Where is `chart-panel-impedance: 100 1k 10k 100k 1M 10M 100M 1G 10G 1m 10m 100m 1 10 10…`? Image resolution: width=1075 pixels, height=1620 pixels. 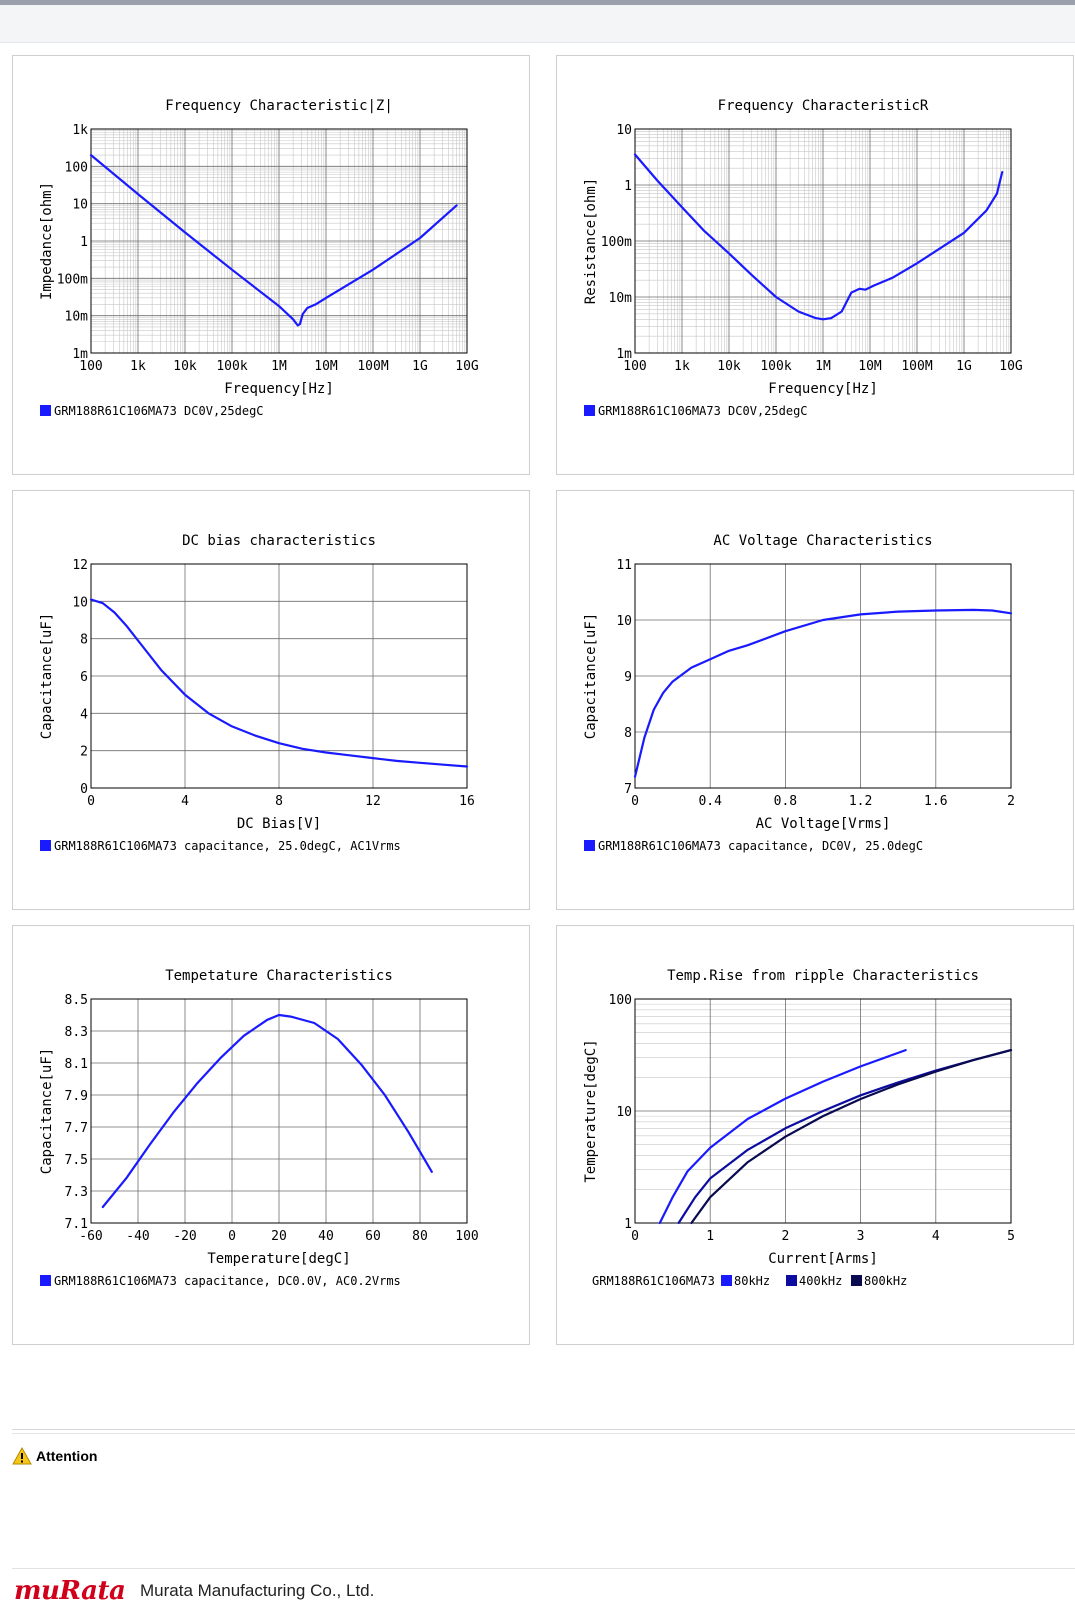
chart-panel-impedance: 100 1k 10k 100k 1M 10M 100M 1G 10G 1m 10m 100m 1 10 10… is located at coordinates (271, 265).